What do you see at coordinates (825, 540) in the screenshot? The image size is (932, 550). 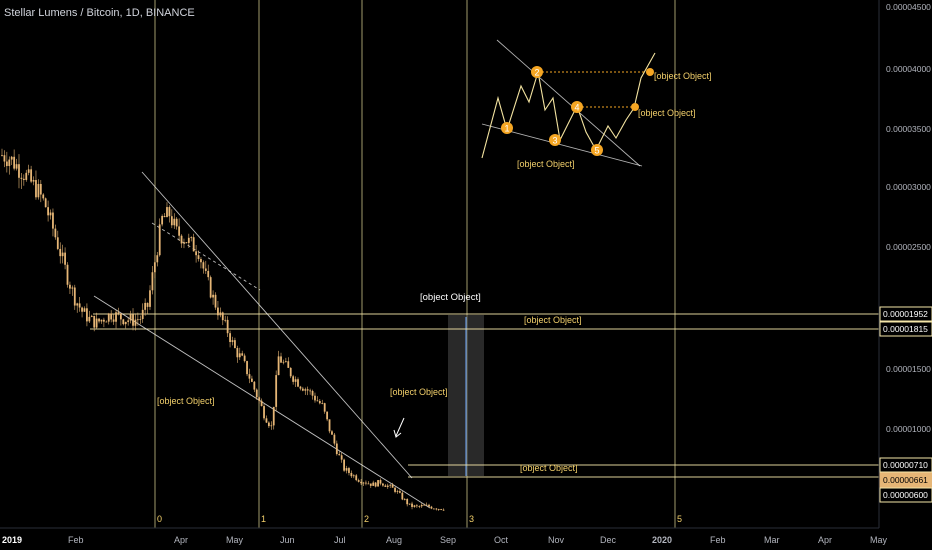 I see `time-tick-apr-2020: Apr` at bounding box center [825, 540].